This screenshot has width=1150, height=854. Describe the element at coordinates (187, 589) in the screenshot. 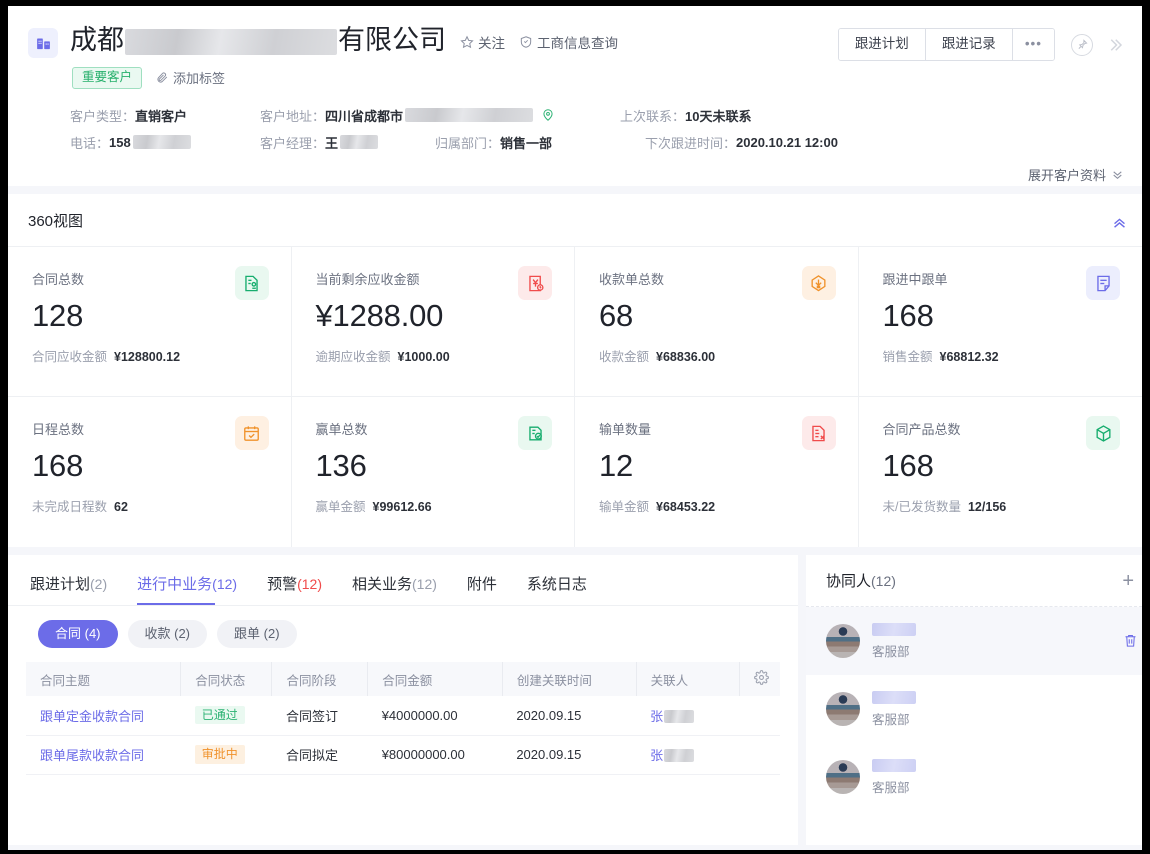

I see `tab-ongoing-business: 进行中业务(12)` at that location.